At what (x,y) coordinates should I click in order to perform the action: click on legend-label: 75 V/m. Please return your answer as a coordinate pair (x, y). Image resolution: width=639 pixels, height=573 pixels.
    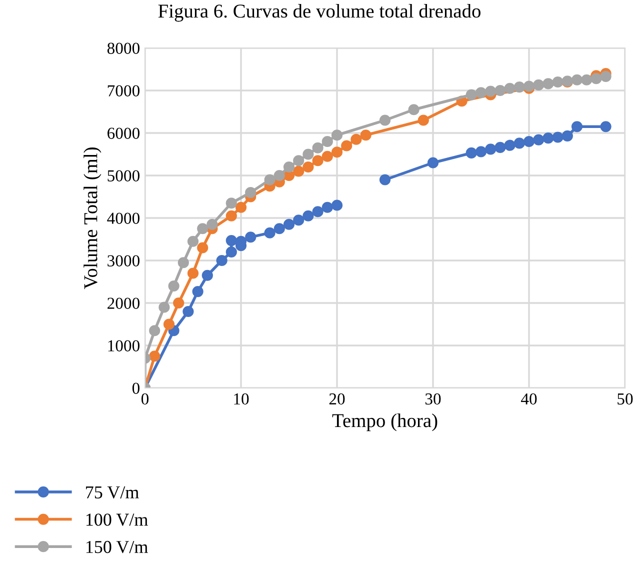
    Looking at the image, I should click on (112, 492).